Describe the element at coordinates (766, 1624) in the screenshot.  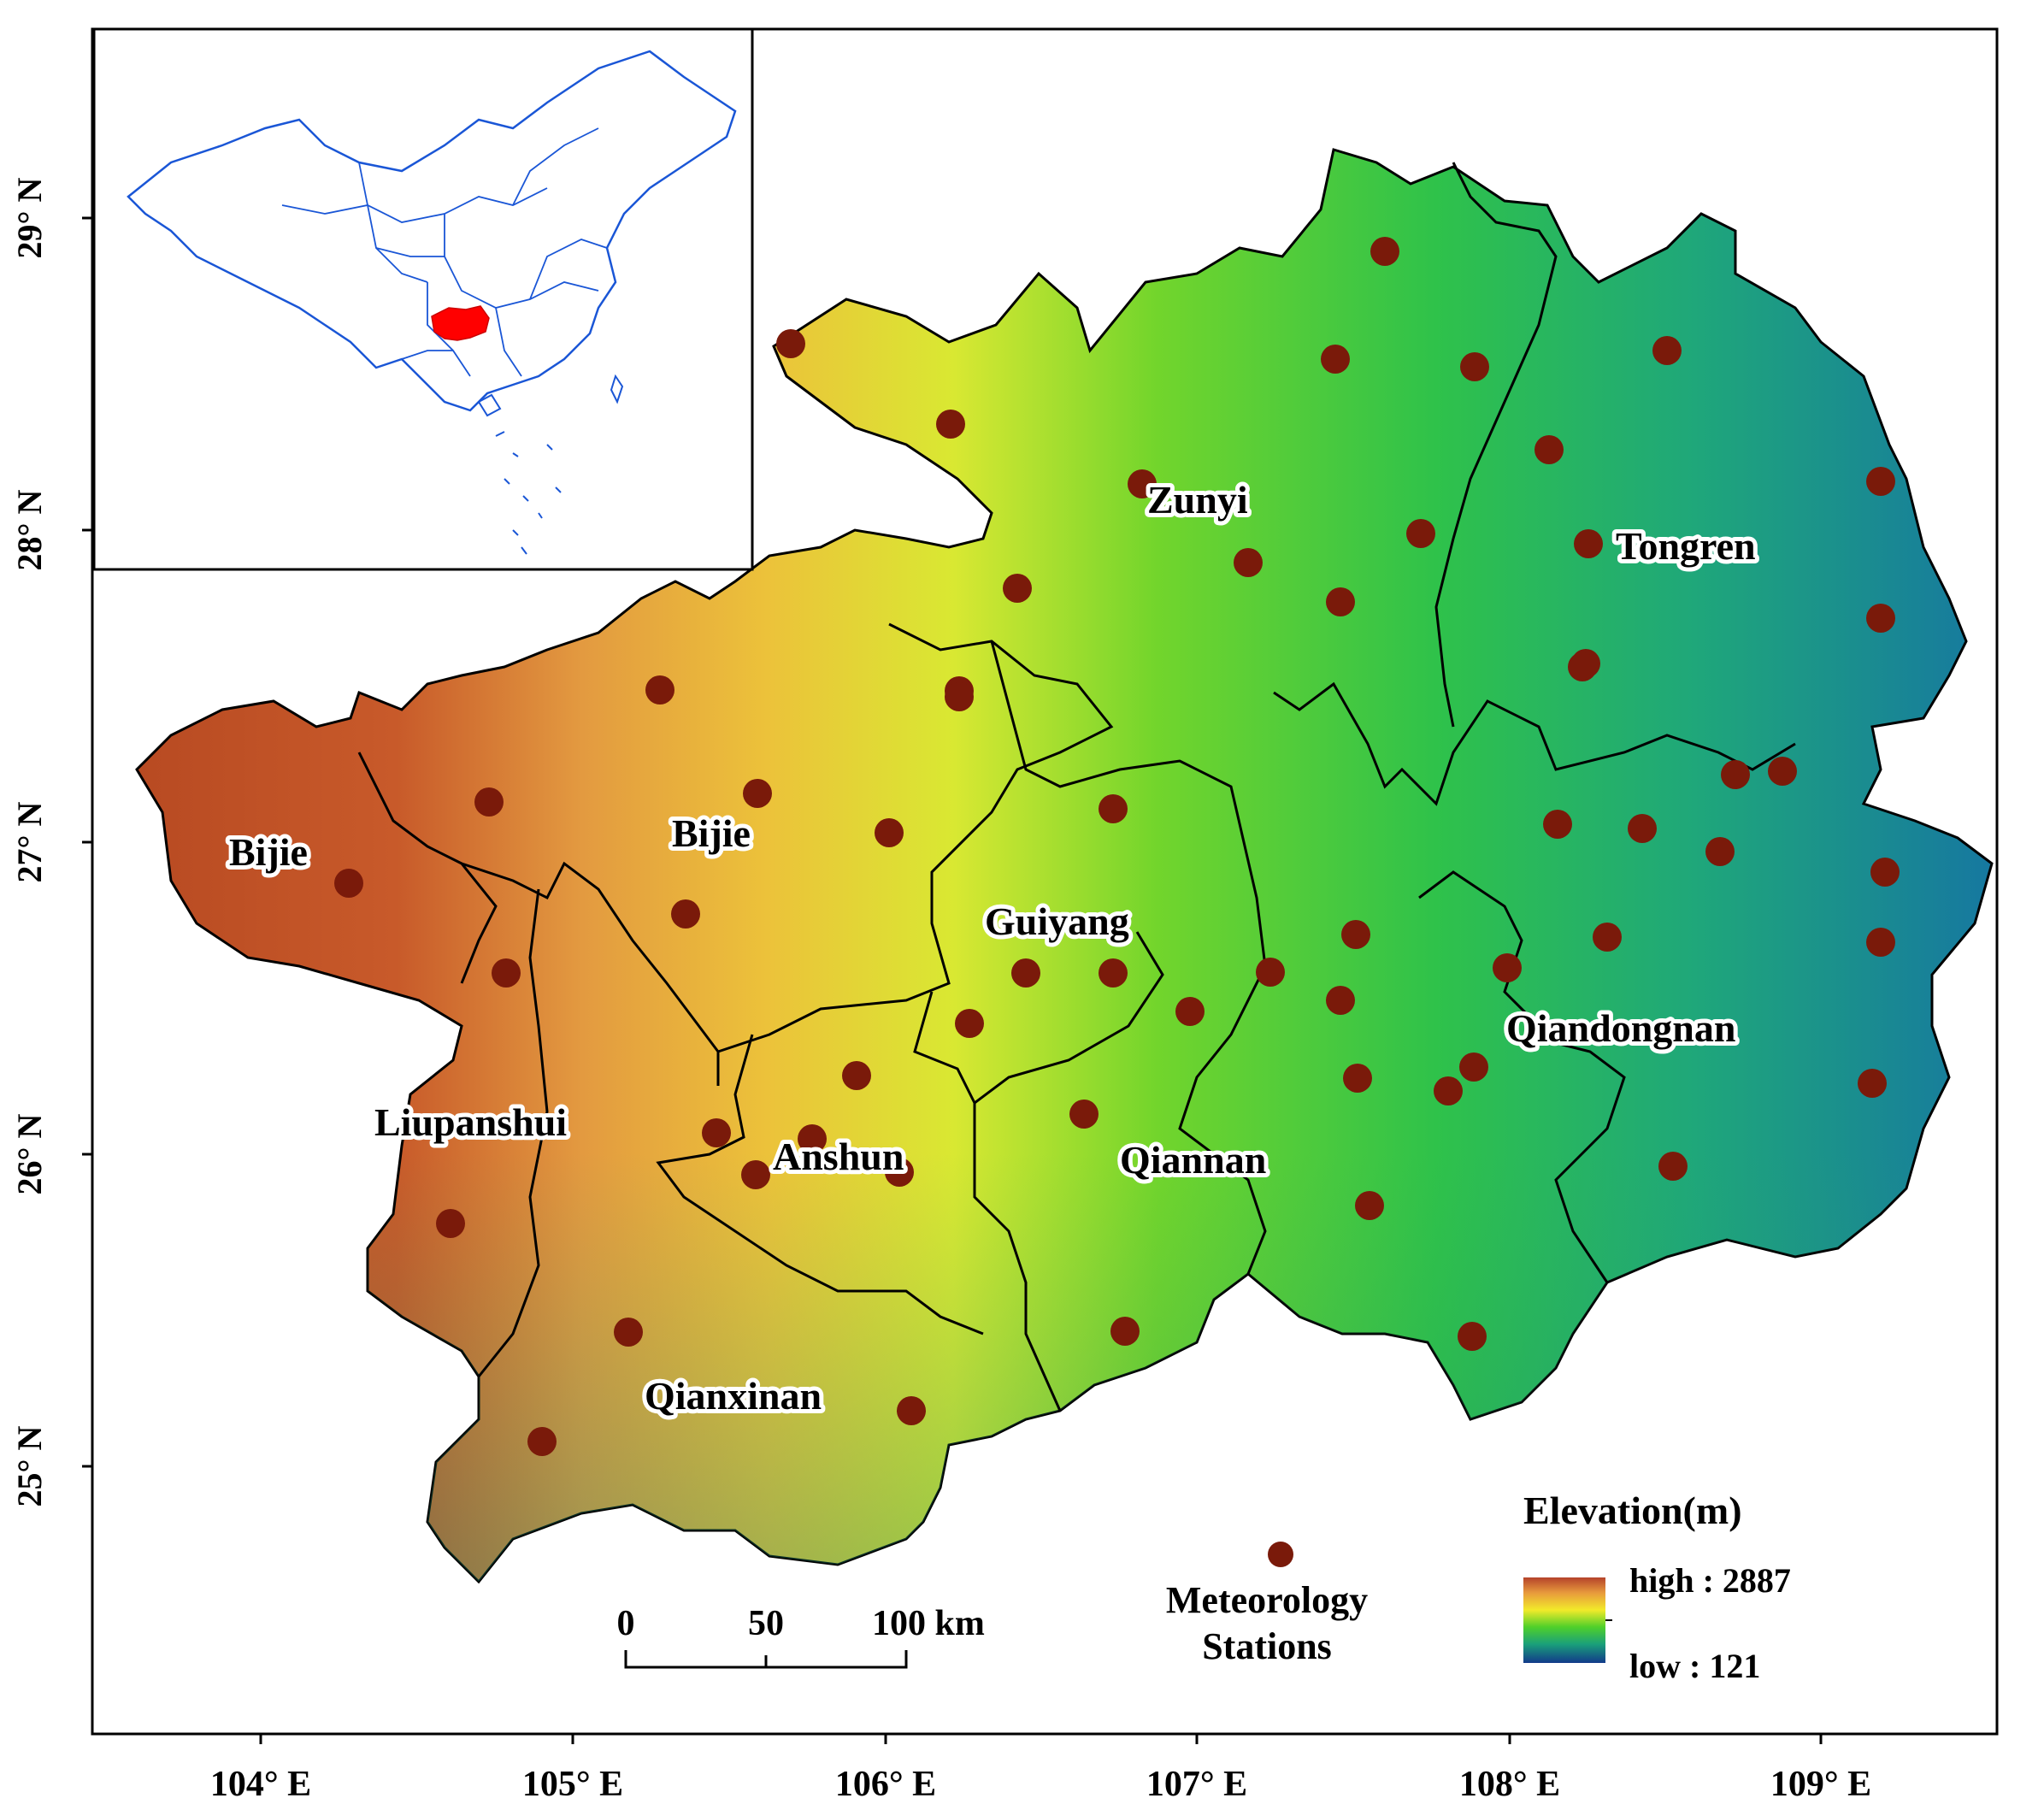
I see `scale-label-50: 50` at that location.